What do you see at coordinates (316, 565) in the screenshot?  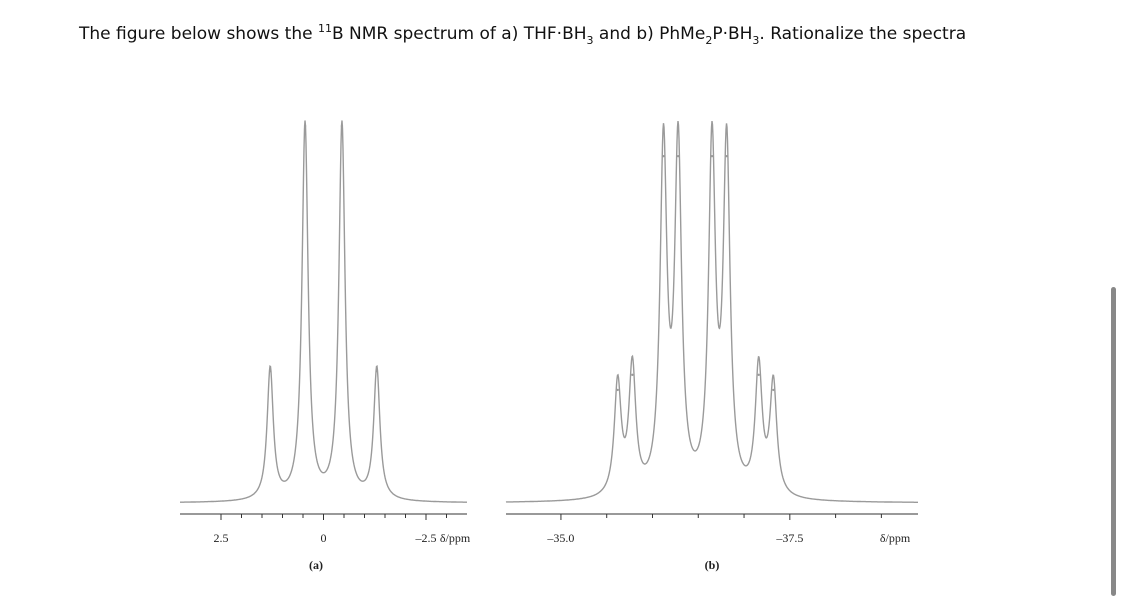 I see `panel-label: (a)` at bounding box center [316, 565].